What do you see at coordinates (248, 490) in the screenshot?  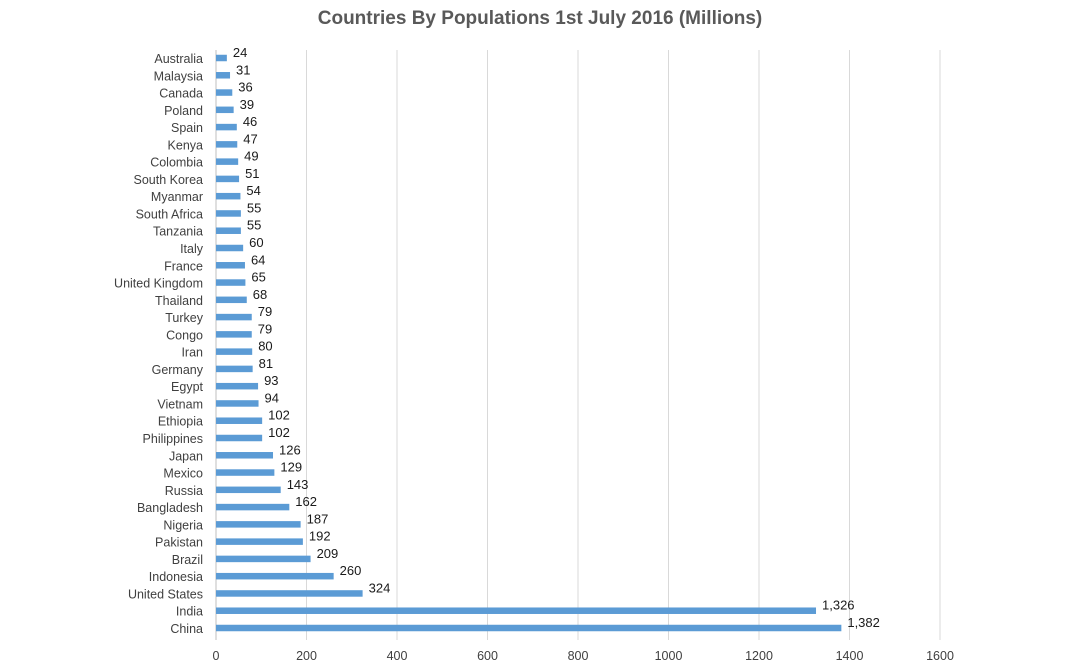 I see `bar-russia` at bounding box center [248, 490].